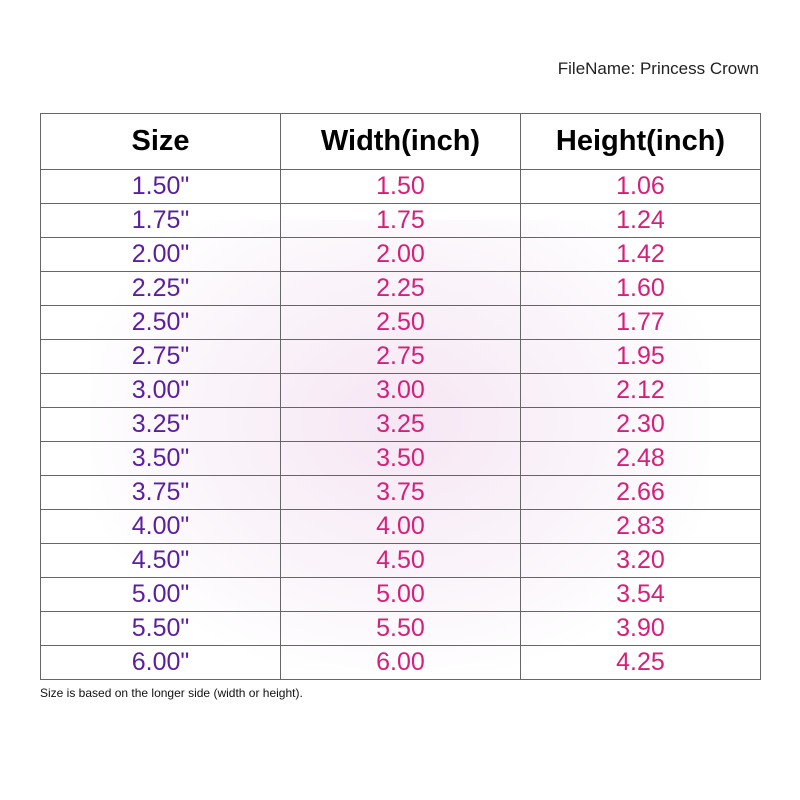  I want to click on width-cell: 3.50, so click(400, 458).